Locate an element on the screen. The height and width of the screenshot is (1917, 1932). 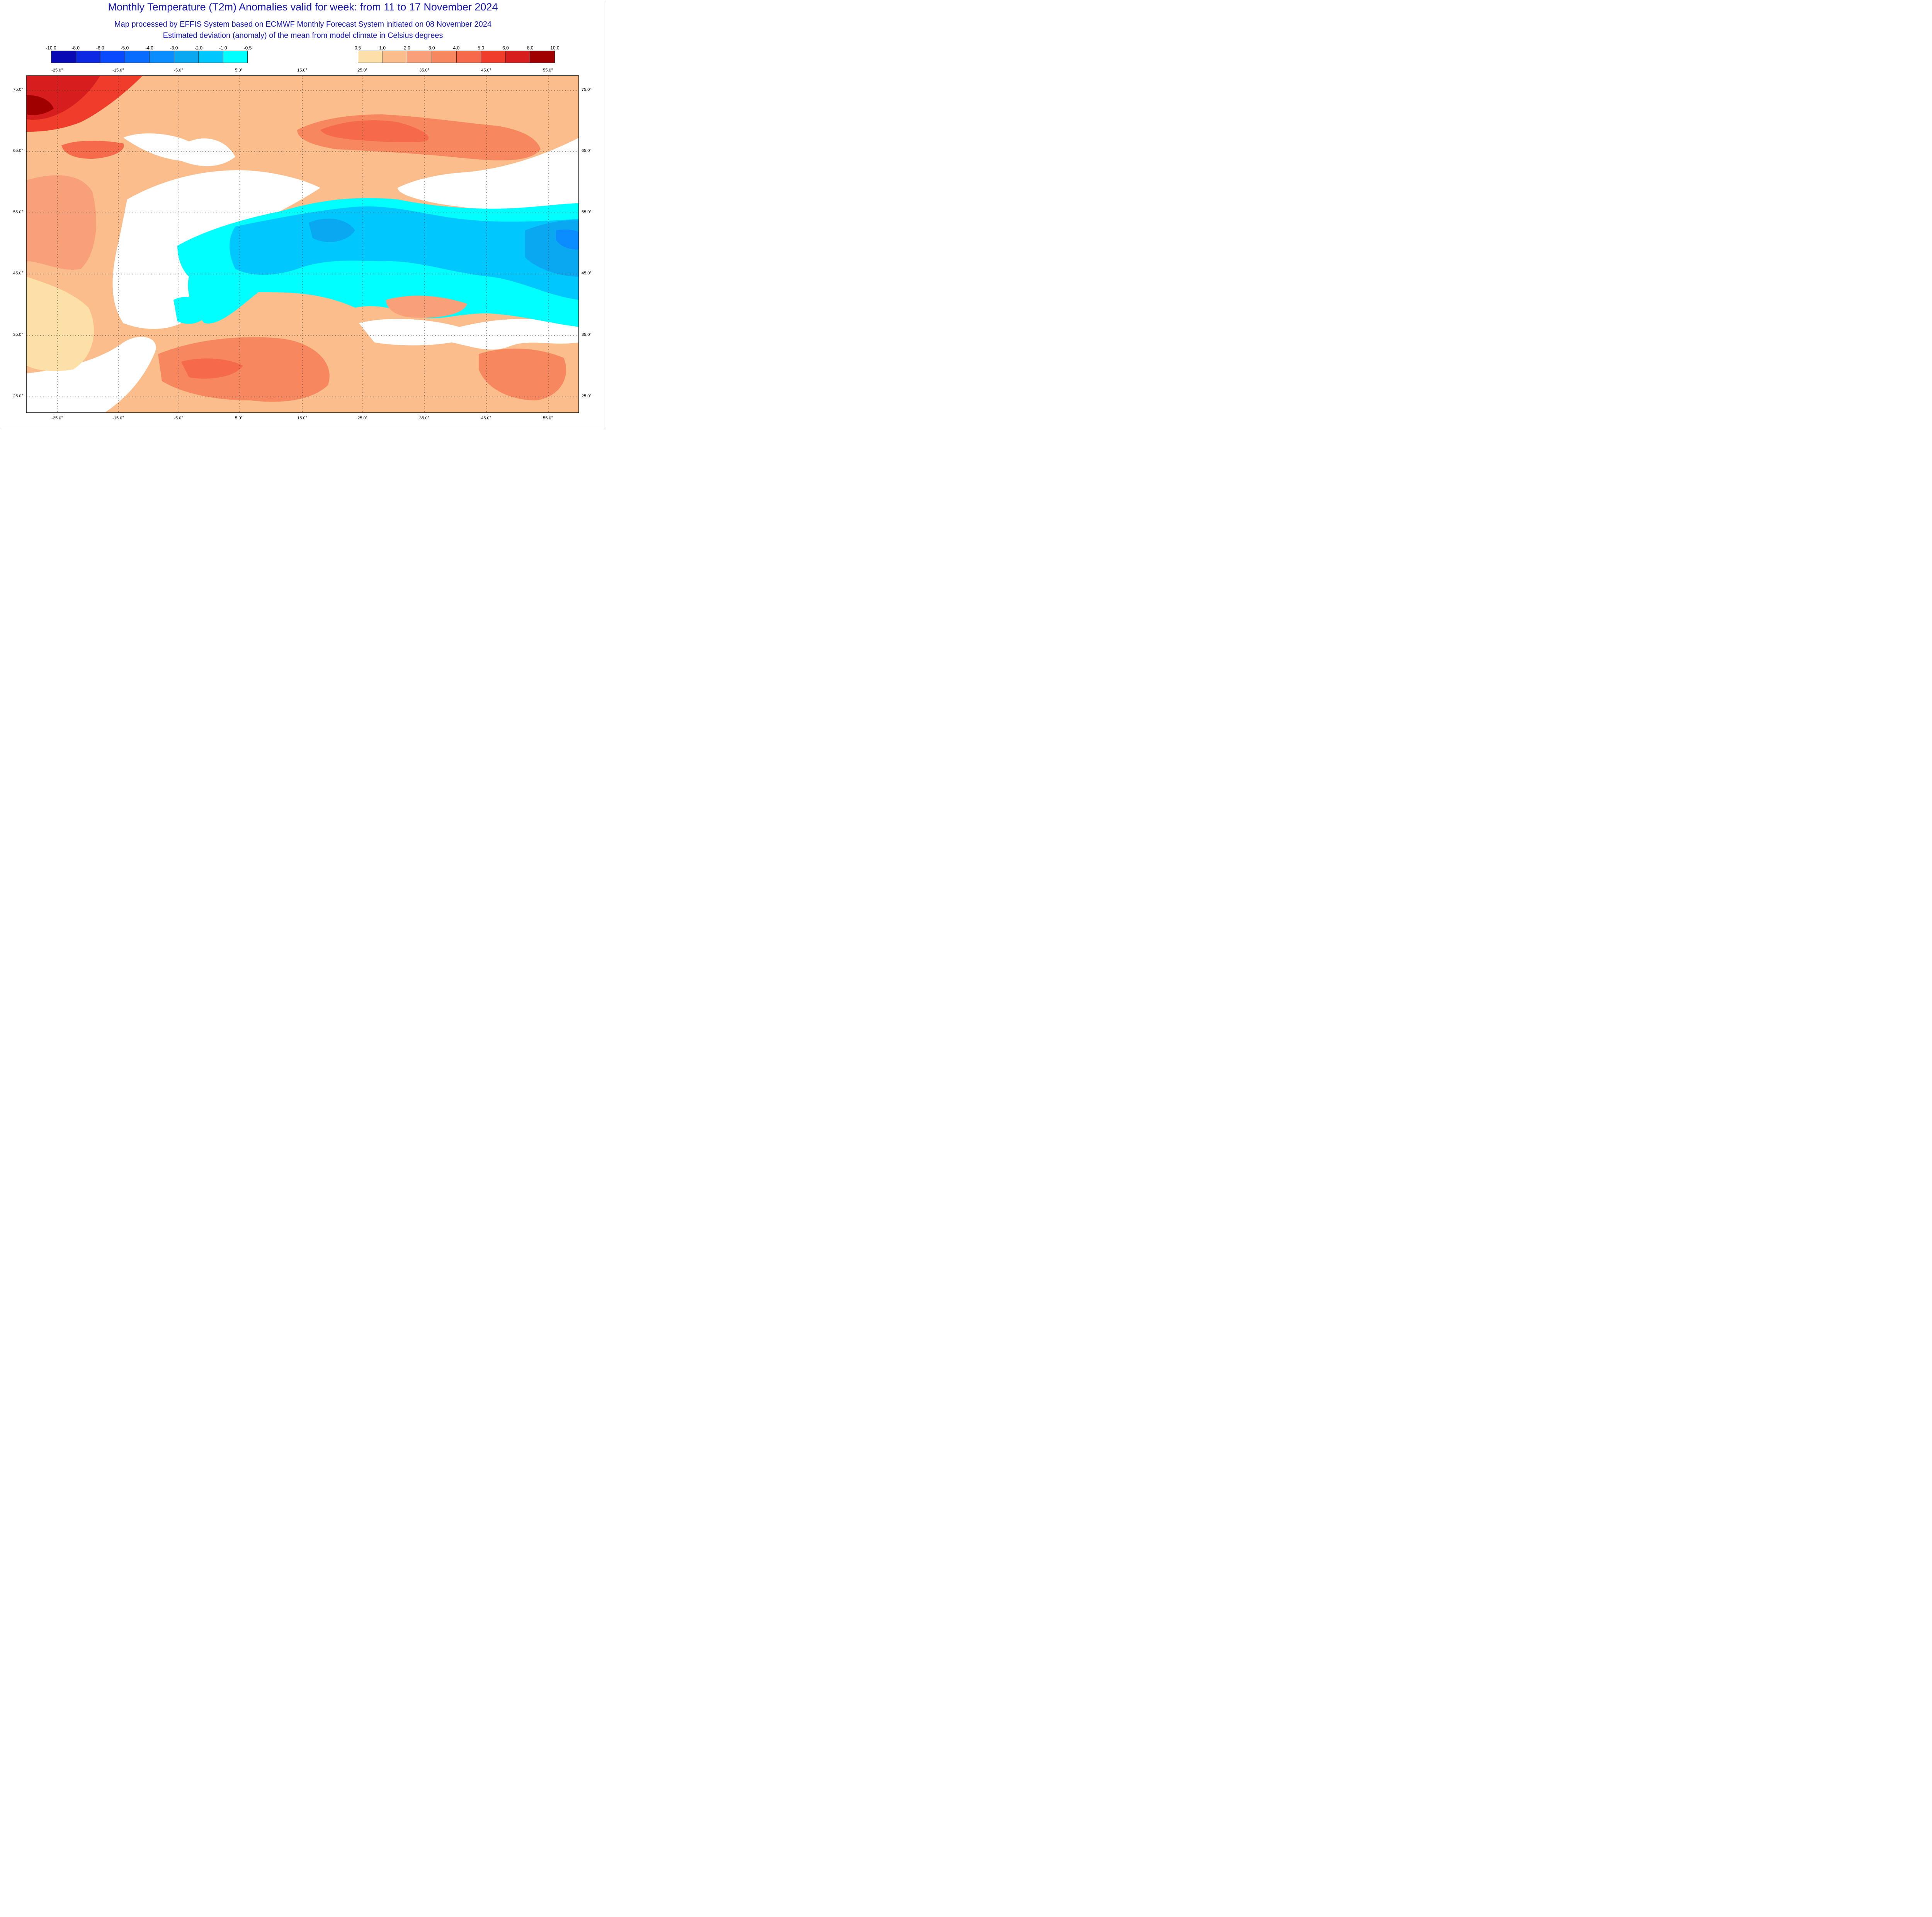
legend-cold-tick-label: -0.5 is located at coordinates (248, 48).